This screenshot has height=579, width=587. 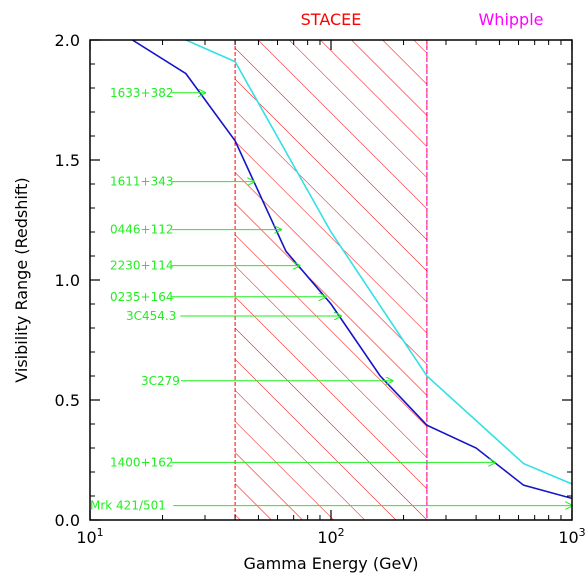 I want to click on x-tick-label: 10³, so click(x=571, y=536).